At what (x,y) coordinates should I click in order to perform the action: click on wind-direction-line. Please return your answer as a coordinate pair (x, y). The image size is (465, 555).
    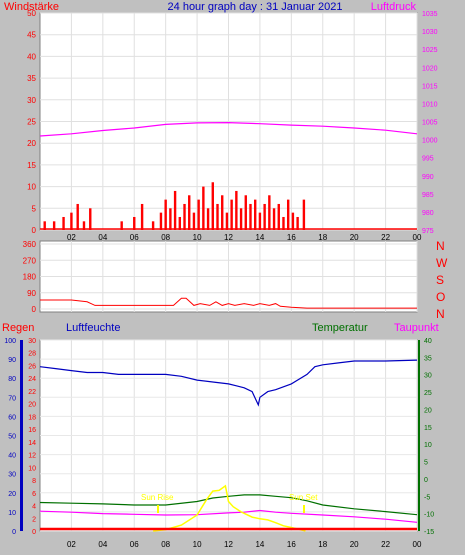
    Looking at the image, I should click on (228, 303).